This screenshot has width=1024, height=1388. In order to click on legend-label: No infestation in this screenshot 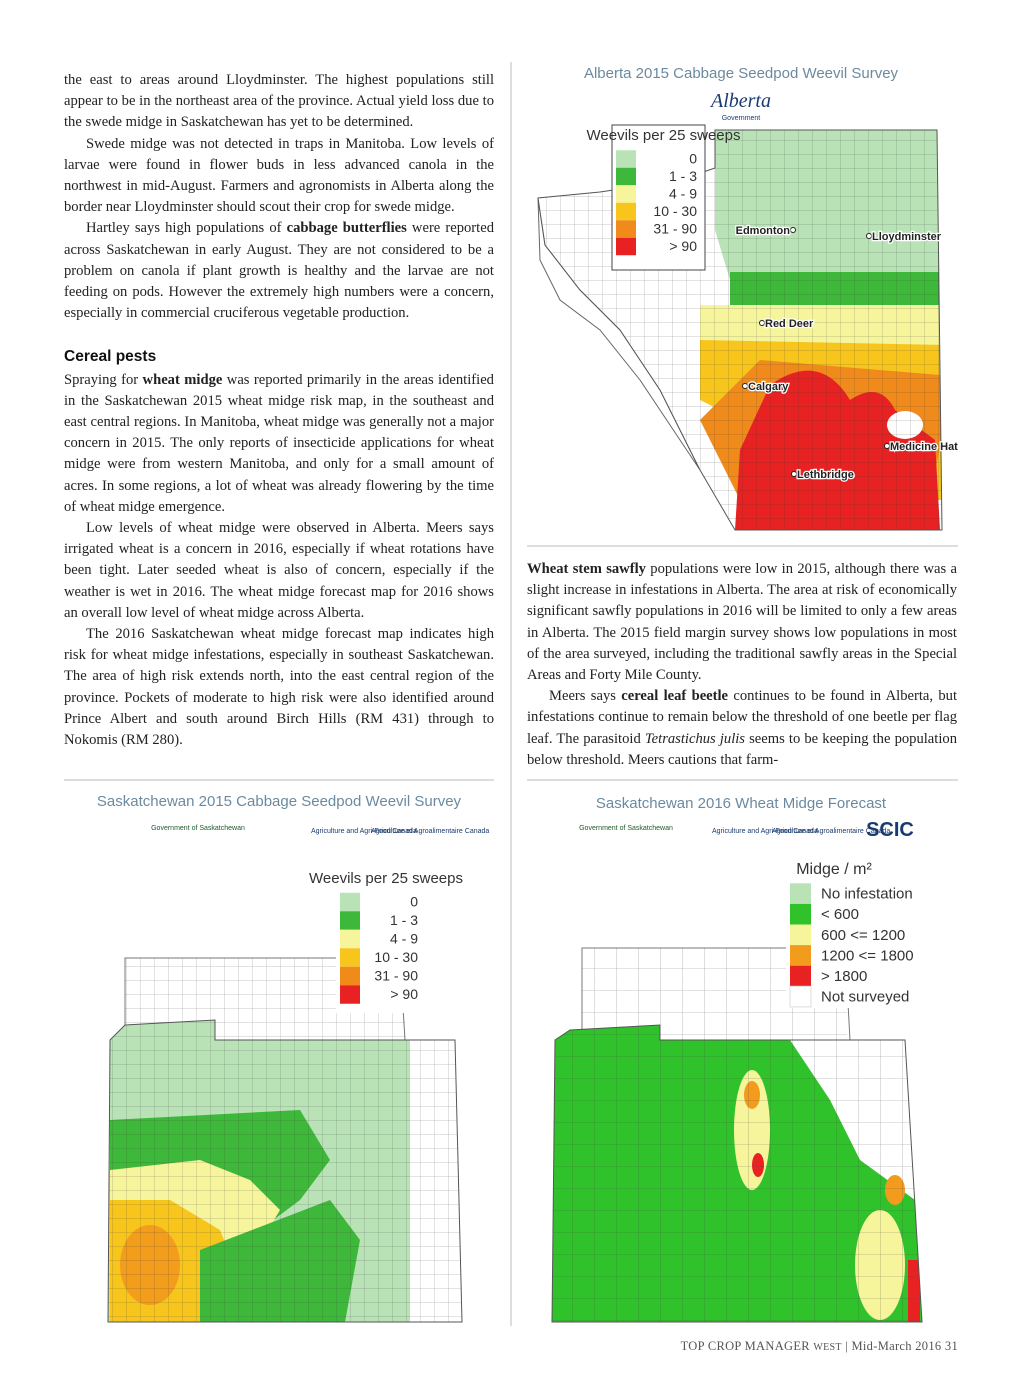, I will do `click(867, 894)`.